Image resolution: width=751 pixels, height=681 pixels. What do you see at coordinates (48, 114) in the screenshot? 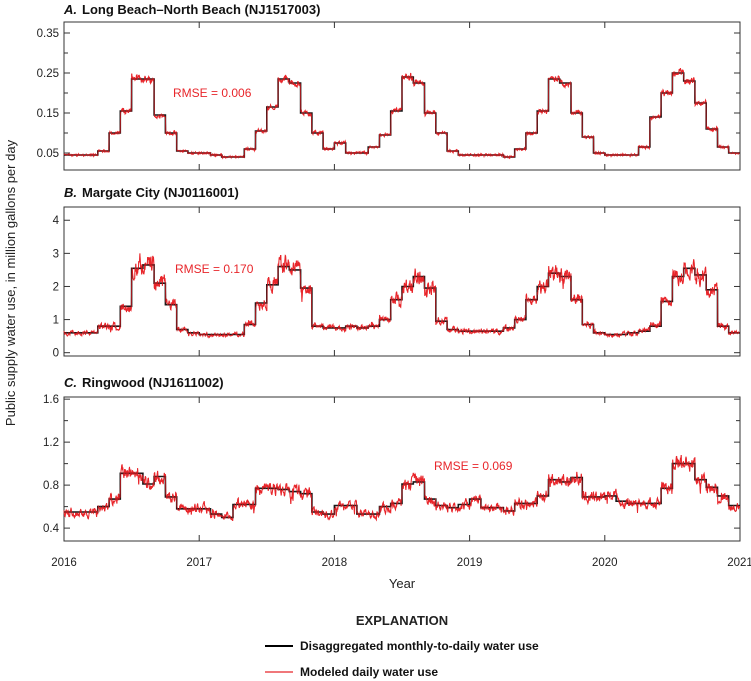
I see `panel-a-y-tick-label: 0.15` at bounding box center [48, 114].